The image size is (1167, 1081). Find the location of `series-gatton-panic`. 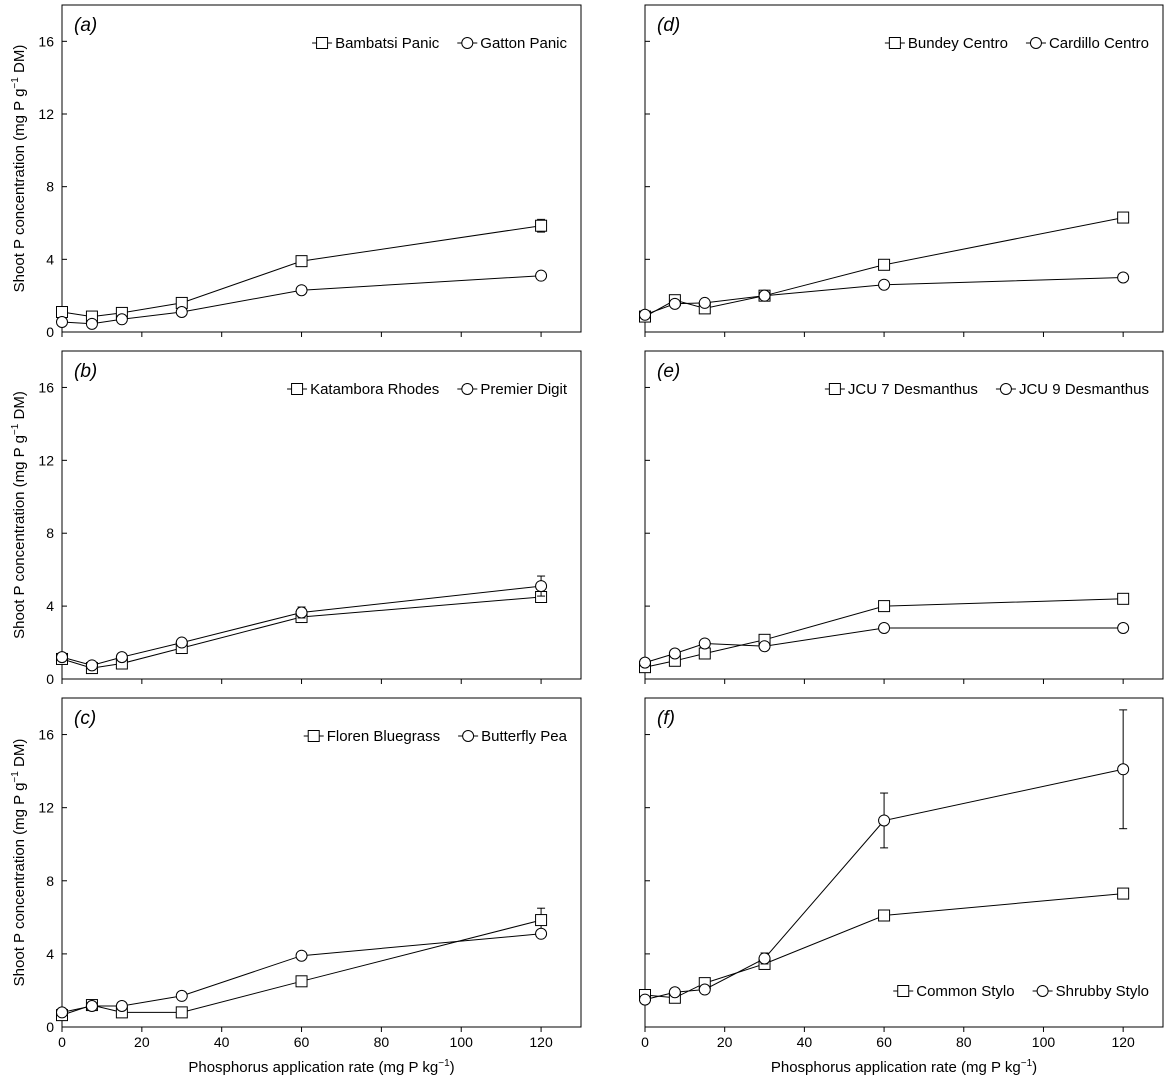

series-gatton-panic is located at coordinates (302, 299).